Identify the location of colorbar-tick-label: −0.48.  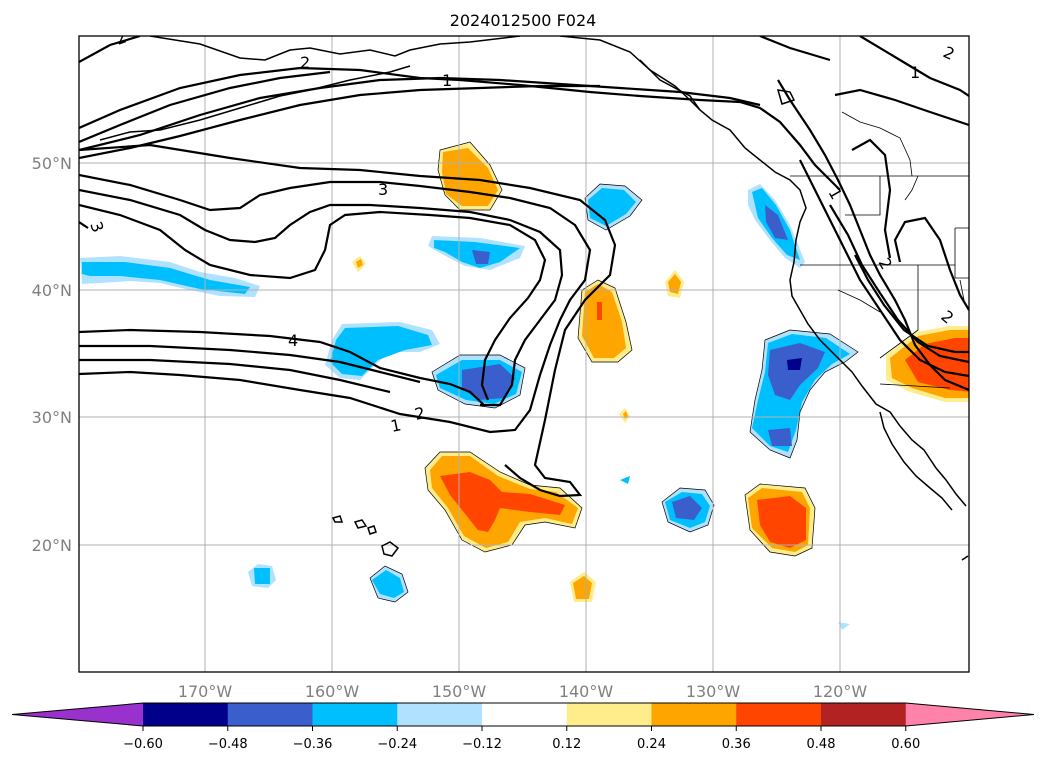
(228, 744).